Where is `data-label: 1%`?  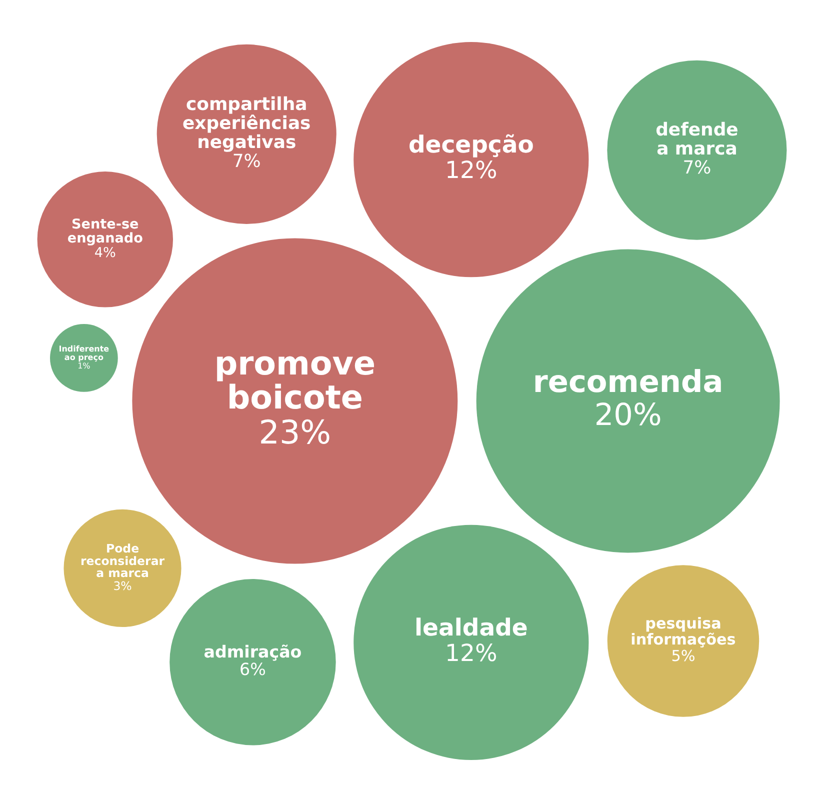
data-label: 1% is located at coordinates (84, 365).